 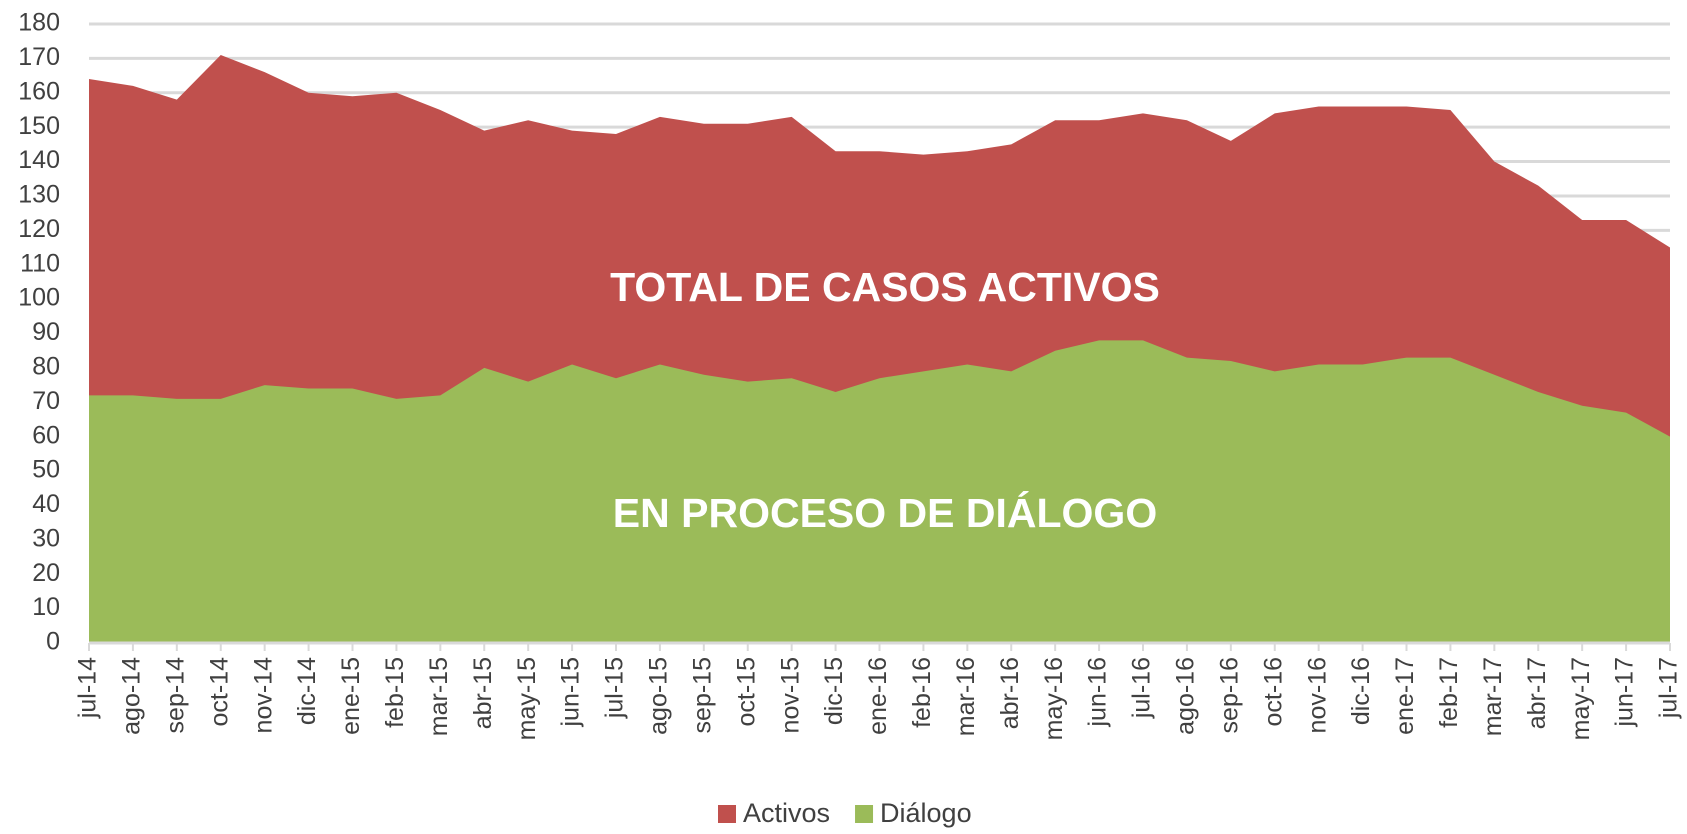 What do you see at coordinates (1625, 692) in the screenshot?
I see `x-tick-label: jun-17` at bounding box center [1625, 692].